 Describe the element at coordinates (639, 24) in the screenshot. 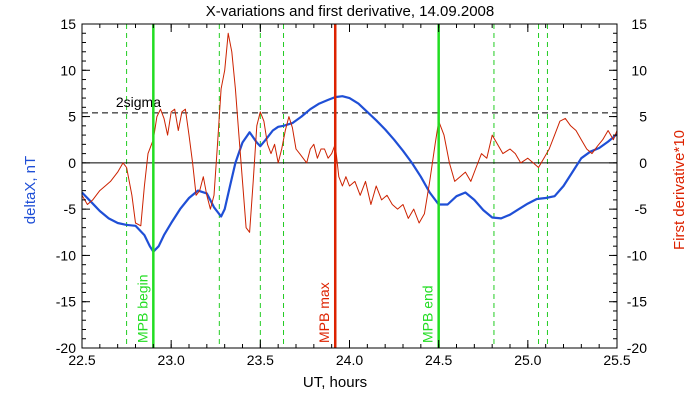

I see `y-tick-label-right: 15` at that location.